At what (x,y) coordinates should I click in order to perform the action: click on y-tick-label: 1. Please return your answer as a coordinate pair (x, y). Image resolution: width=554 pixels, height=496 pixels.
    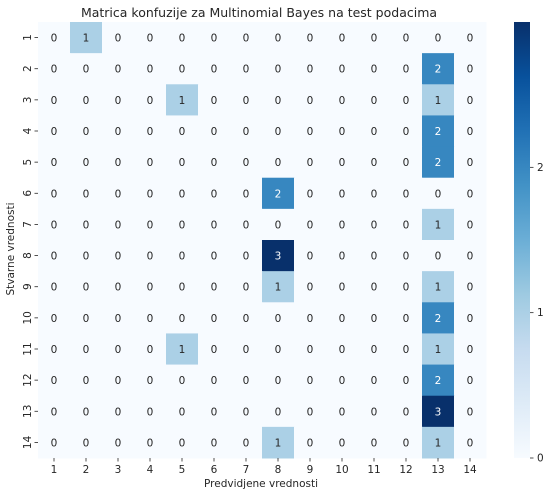
    Looking at the image, I should click on (28, 37).